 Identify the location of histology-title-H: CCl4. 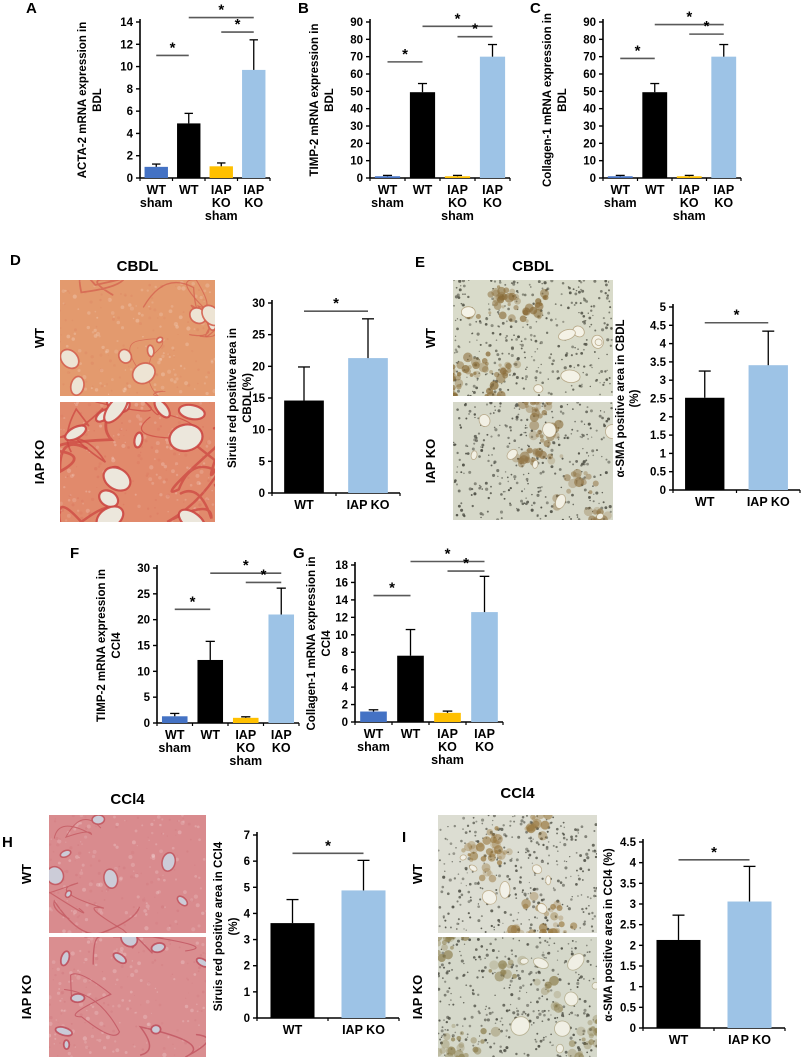
(127, 799).